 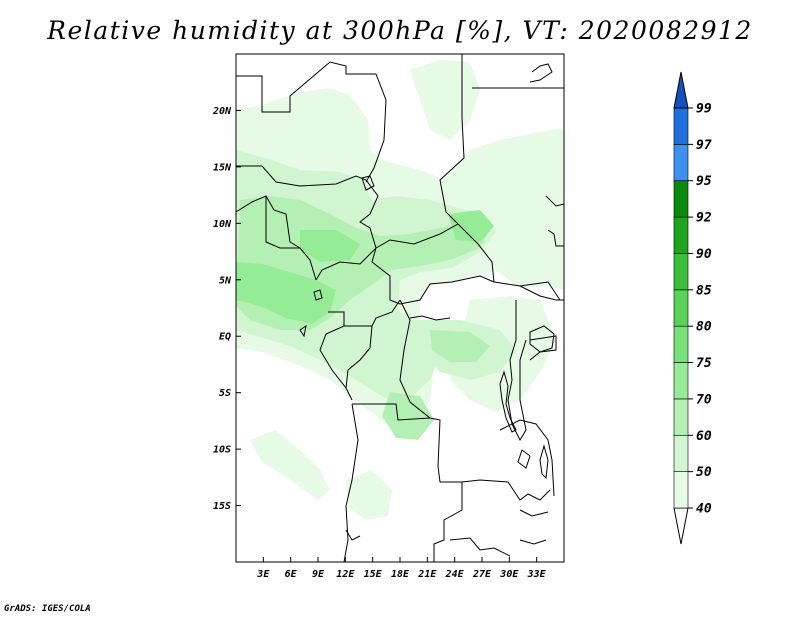 What do you see at coordinates (704, 327) in the screenshot?
I see `colorbar-label: 80` at bounding box center [704, 327].